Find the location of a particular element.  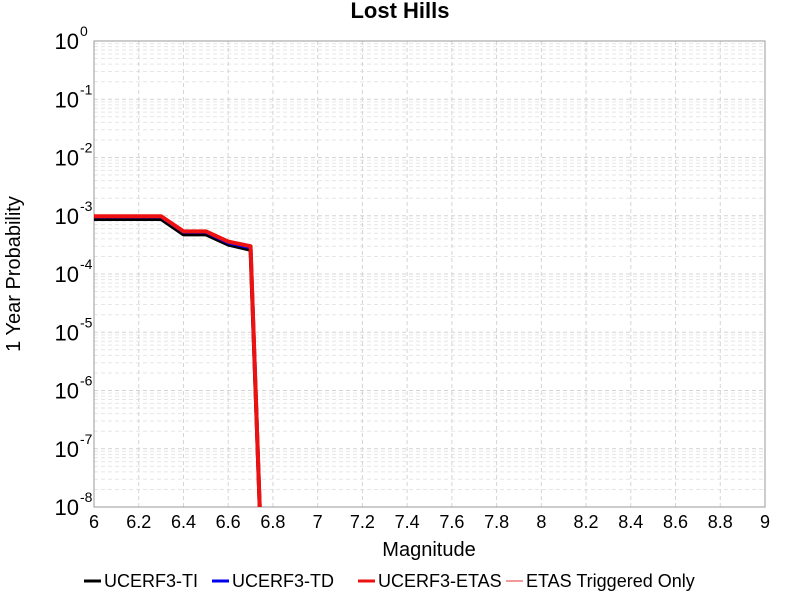

legend-item: UCERF3-ETAS is located at coordinates (430, 581).